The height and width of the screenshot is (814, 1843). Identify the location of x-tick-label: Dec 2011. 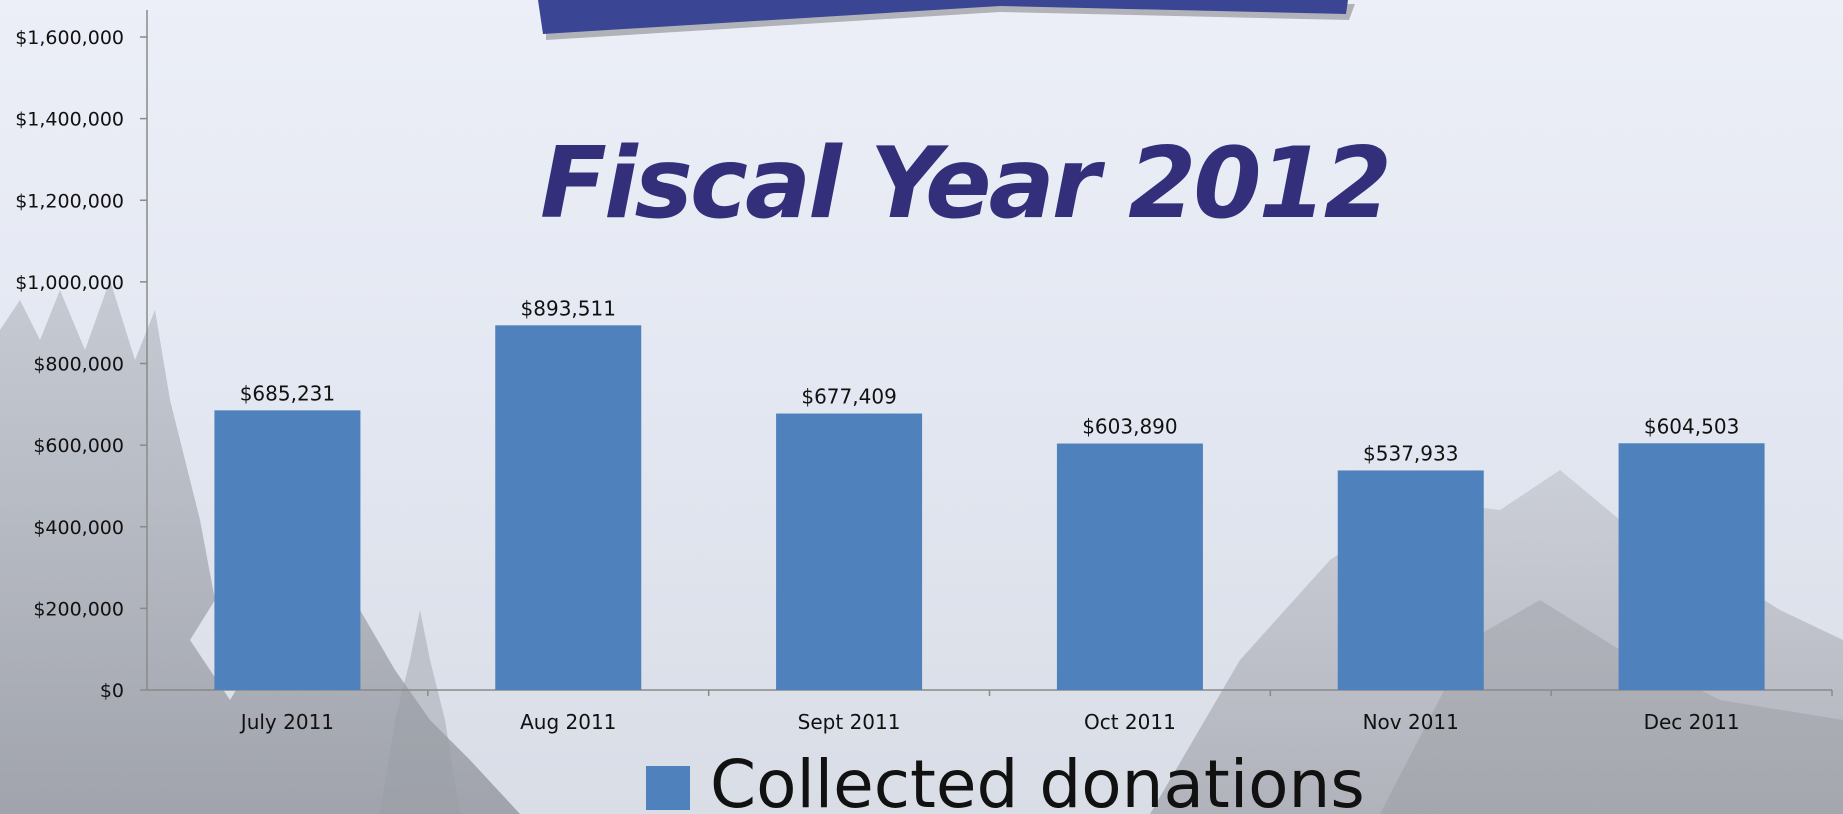
(1692, 722).